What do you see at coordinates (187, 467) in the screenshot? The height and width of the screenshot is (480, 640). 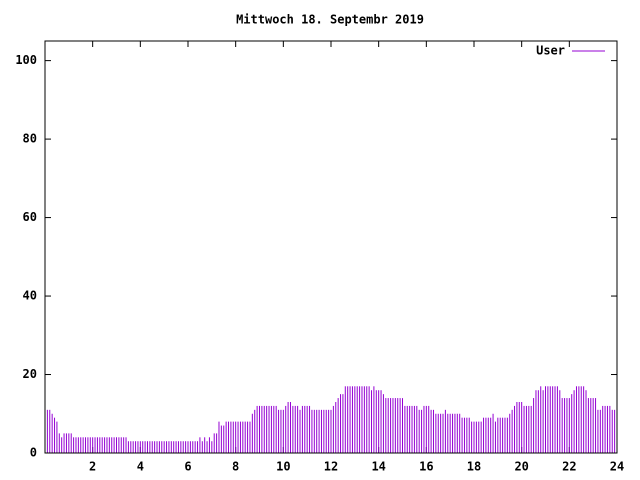 I see `x-tick-label: 6` at bounding box center [187, 467].